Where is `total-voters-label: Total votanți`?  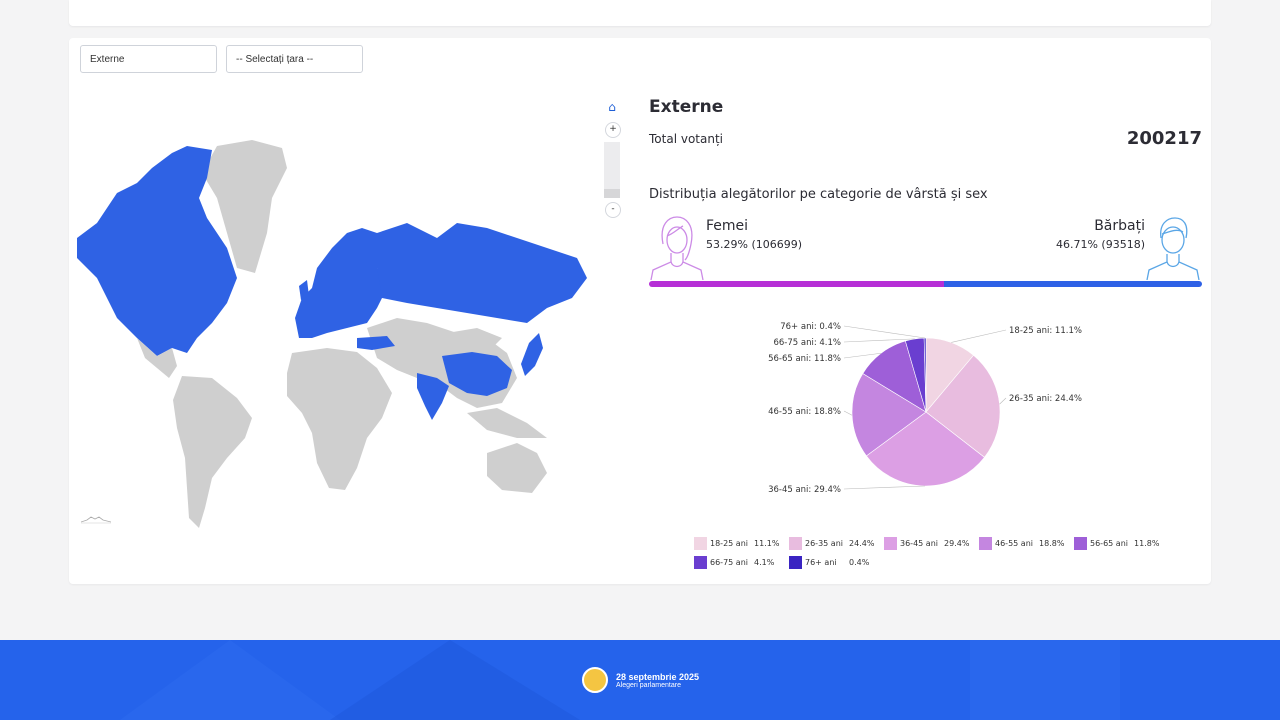
total-voters-label: Total votanți is located at coordinates (686, 139).